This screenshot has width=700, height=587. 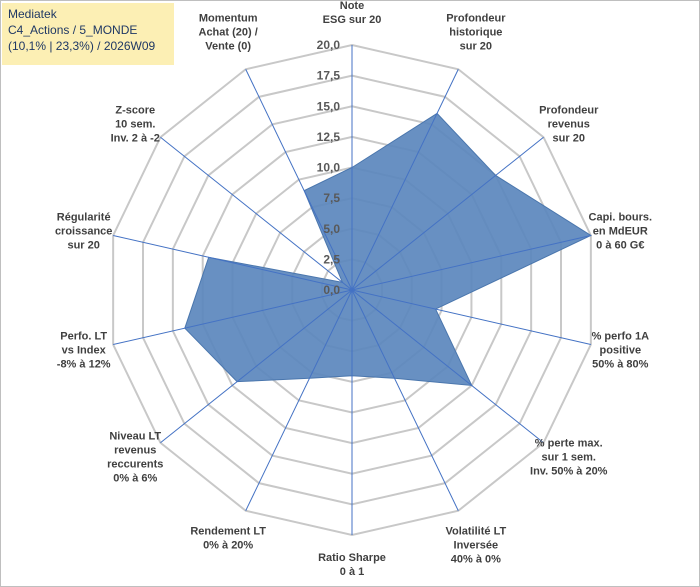 What do you see at coordinates (329, 137) in the screenshot?
I see `tick-label: 12,5` at bounding box center [329, 137].